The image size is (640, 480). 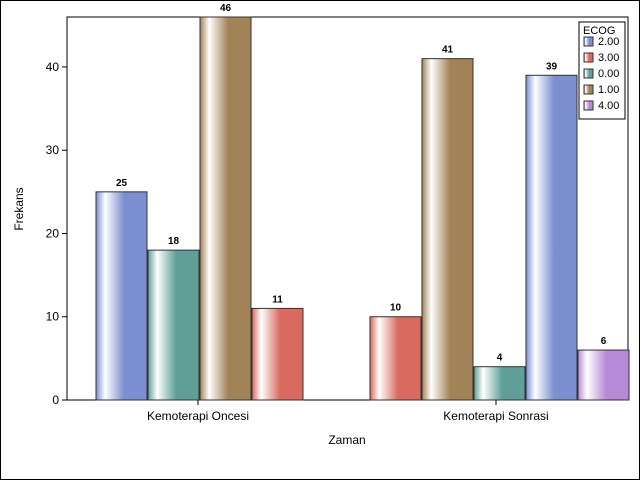 What do you see at coordinates (174, 241) in the screenshot?
I see `bar-value-label: 18` at bounding box center [174, 241].